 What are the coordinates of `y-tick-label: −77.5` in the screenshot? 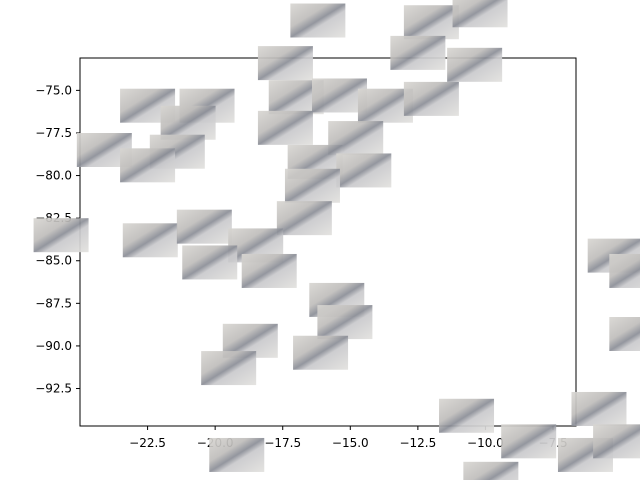 It's located at (53, 133).